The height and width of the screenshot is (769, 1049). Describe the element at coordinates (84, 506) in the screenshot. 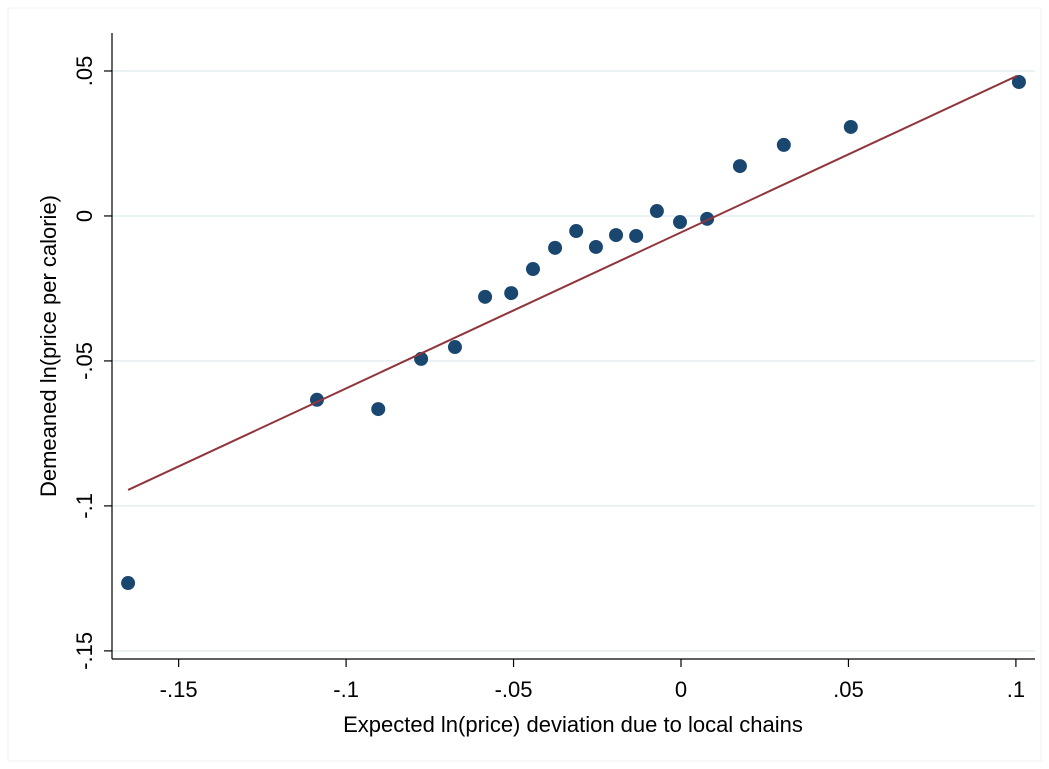

I see `y-tick-label: -.1` at that location.